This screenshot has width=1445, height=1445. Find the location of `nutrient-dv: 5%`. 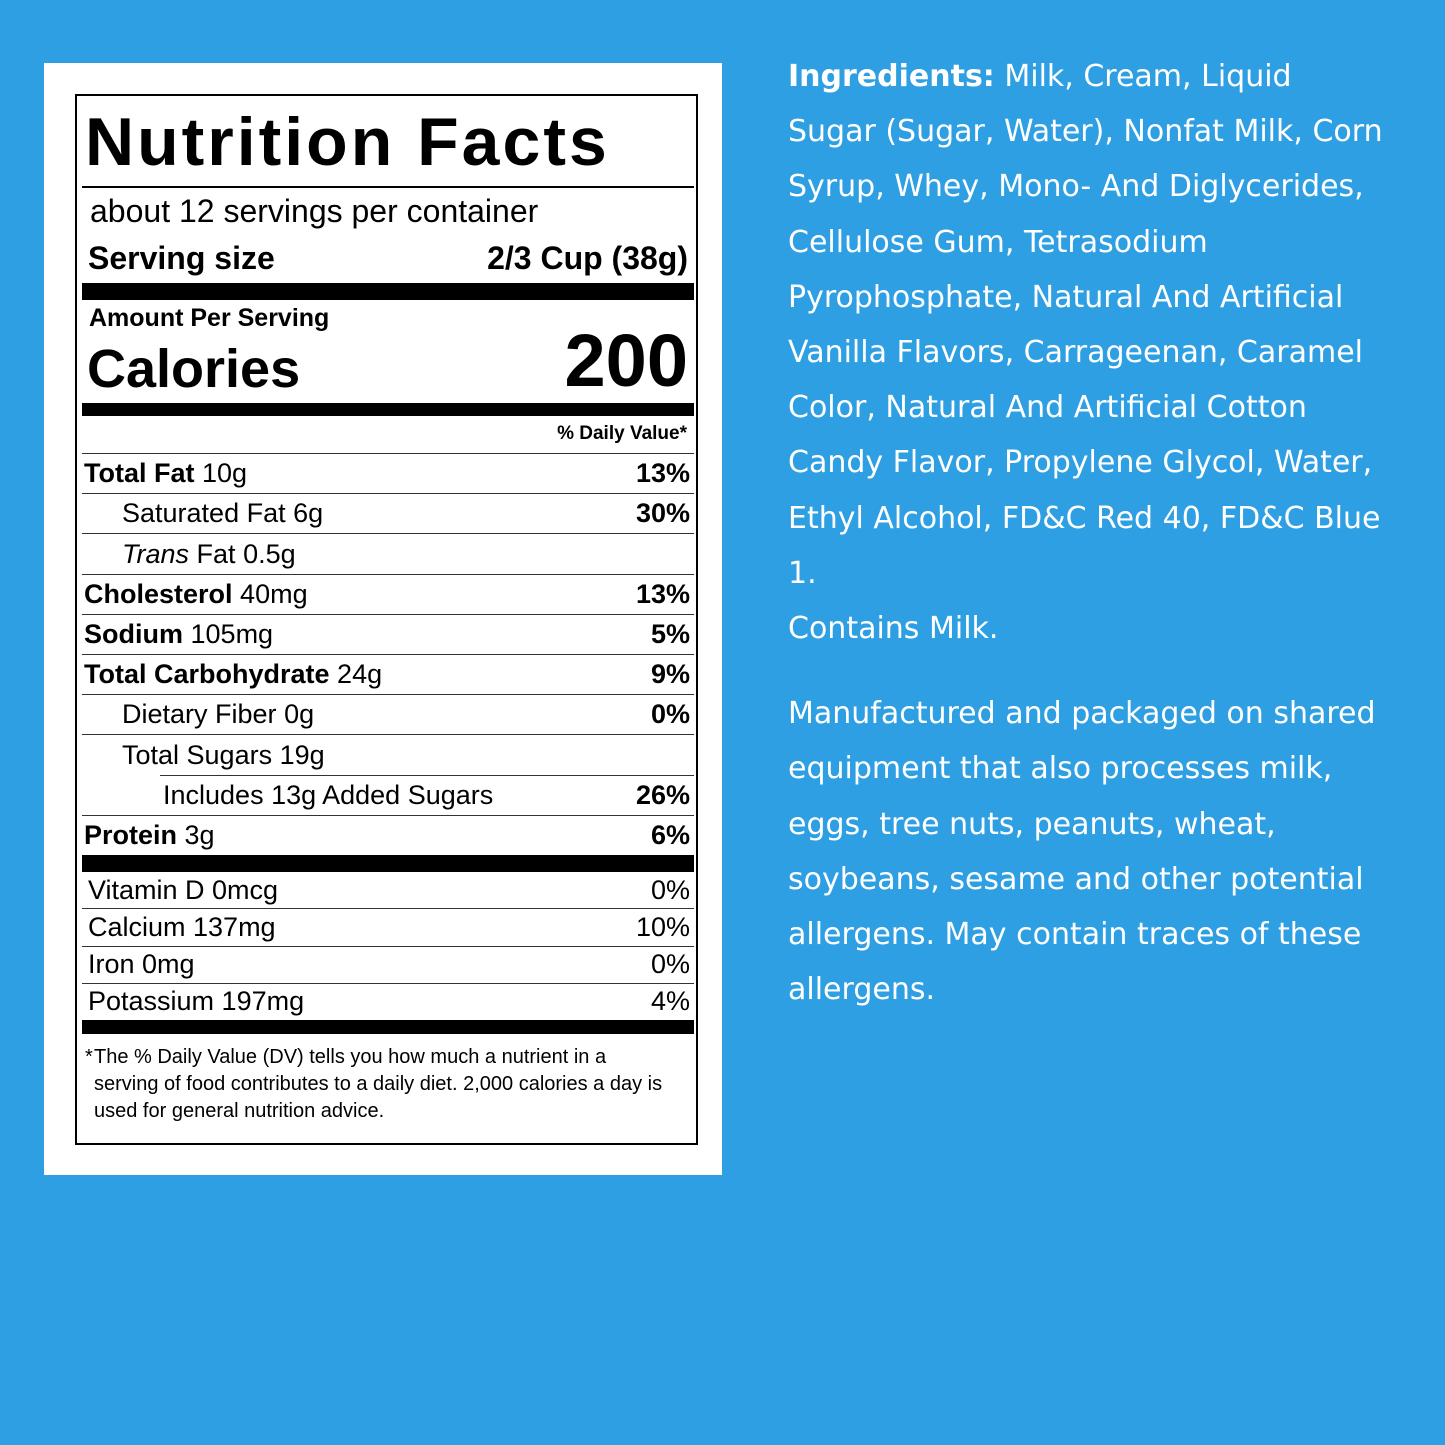

nutrient-dv: 5% is located at coordinates (670, 633).